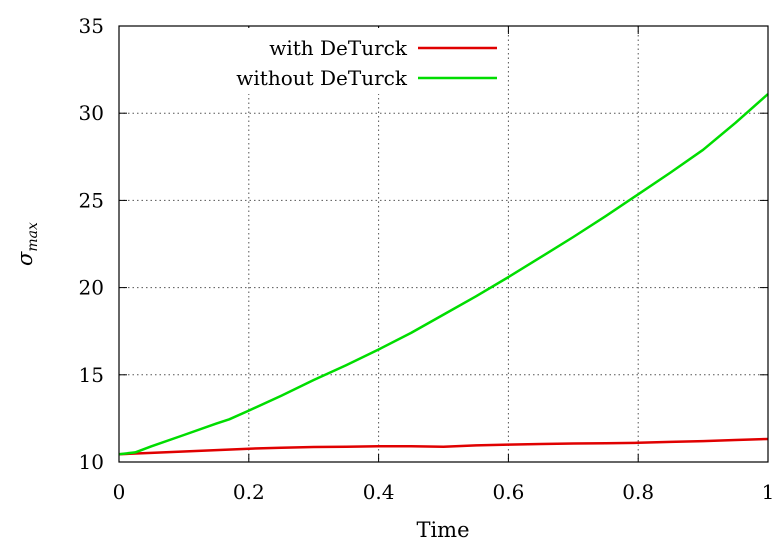 This screenshot has width=778, height=547. Describe the element at coordinates (91, 113) in the screenshot. I see `y-tick-label: 30` at that location.